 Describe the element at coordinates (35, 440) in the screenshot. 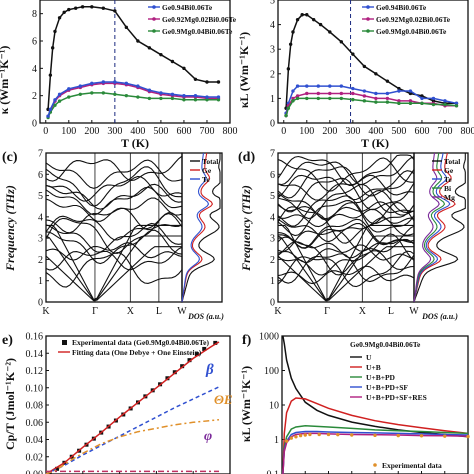

I see `panel-e-ytick-label: 0.04` at that location.